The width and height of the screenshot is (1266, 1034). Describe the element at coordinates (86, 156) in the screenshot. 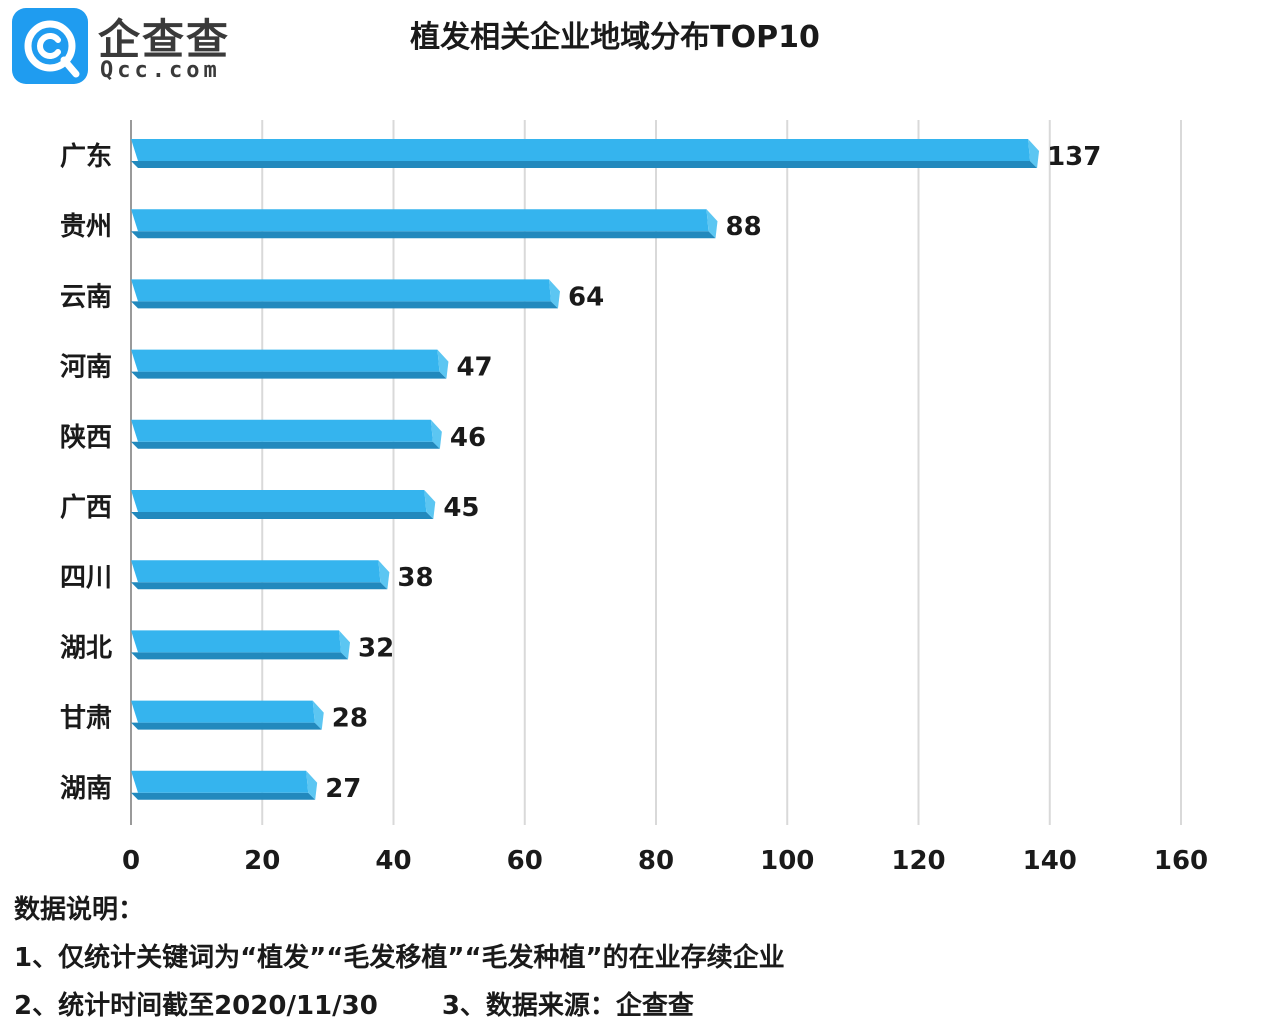

I see `category-label: 广东` at that location.